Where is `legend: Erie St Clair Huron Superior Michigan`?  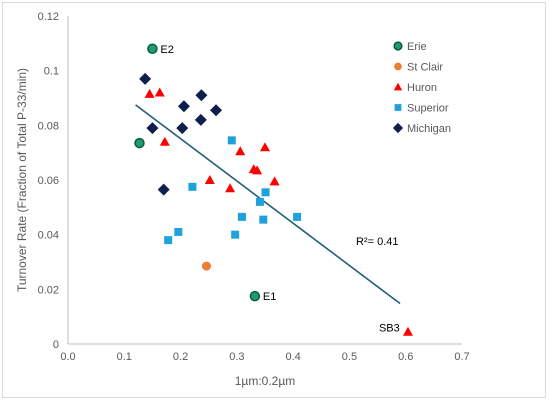
legend: Erie St Clair Huron Superior Michigan is located at coordinates (421, 88).